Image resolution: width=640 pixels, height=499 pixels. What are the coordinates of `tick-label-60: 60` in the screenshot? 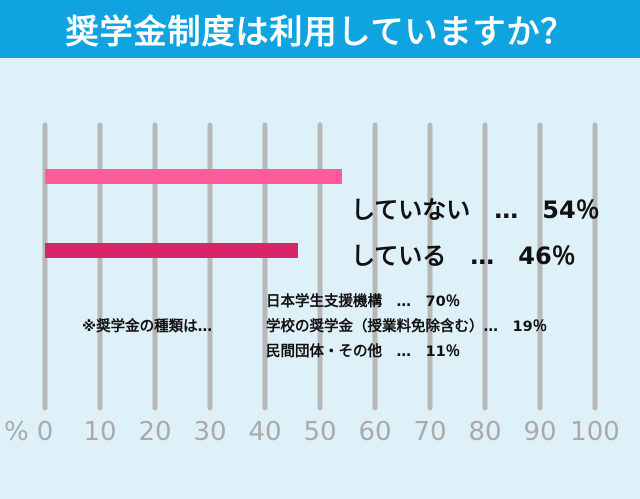 It's located at (375, 432).